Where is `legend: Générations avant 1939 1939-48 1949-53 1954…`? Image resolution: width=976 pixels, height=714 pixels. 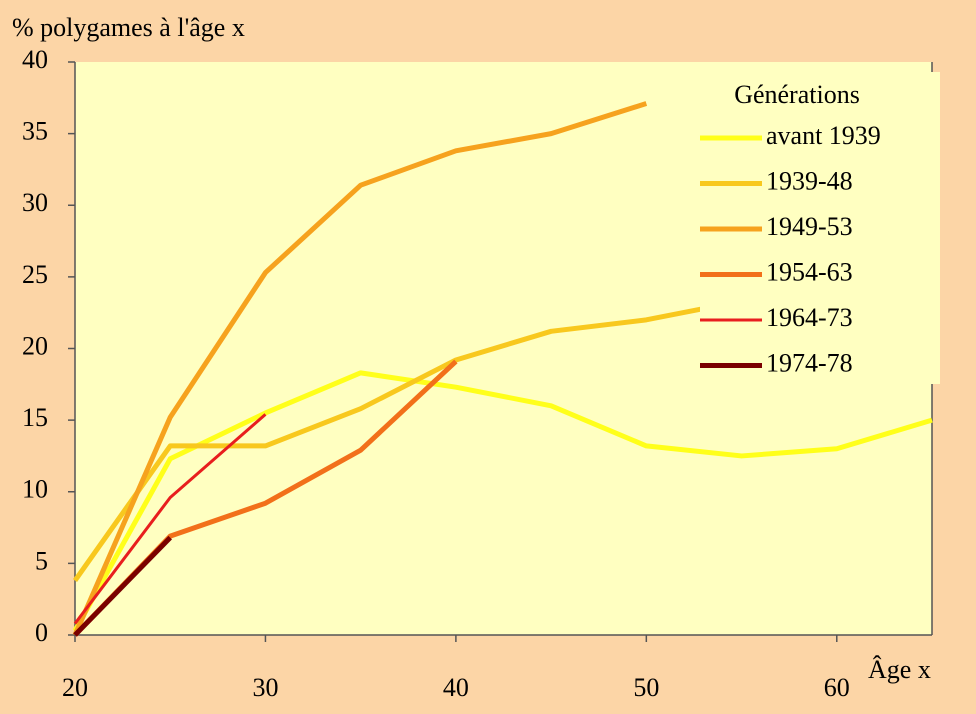
legend: Générations avant 1939 1939-48 1949-53 1954… is located at coordinates (820, 228).